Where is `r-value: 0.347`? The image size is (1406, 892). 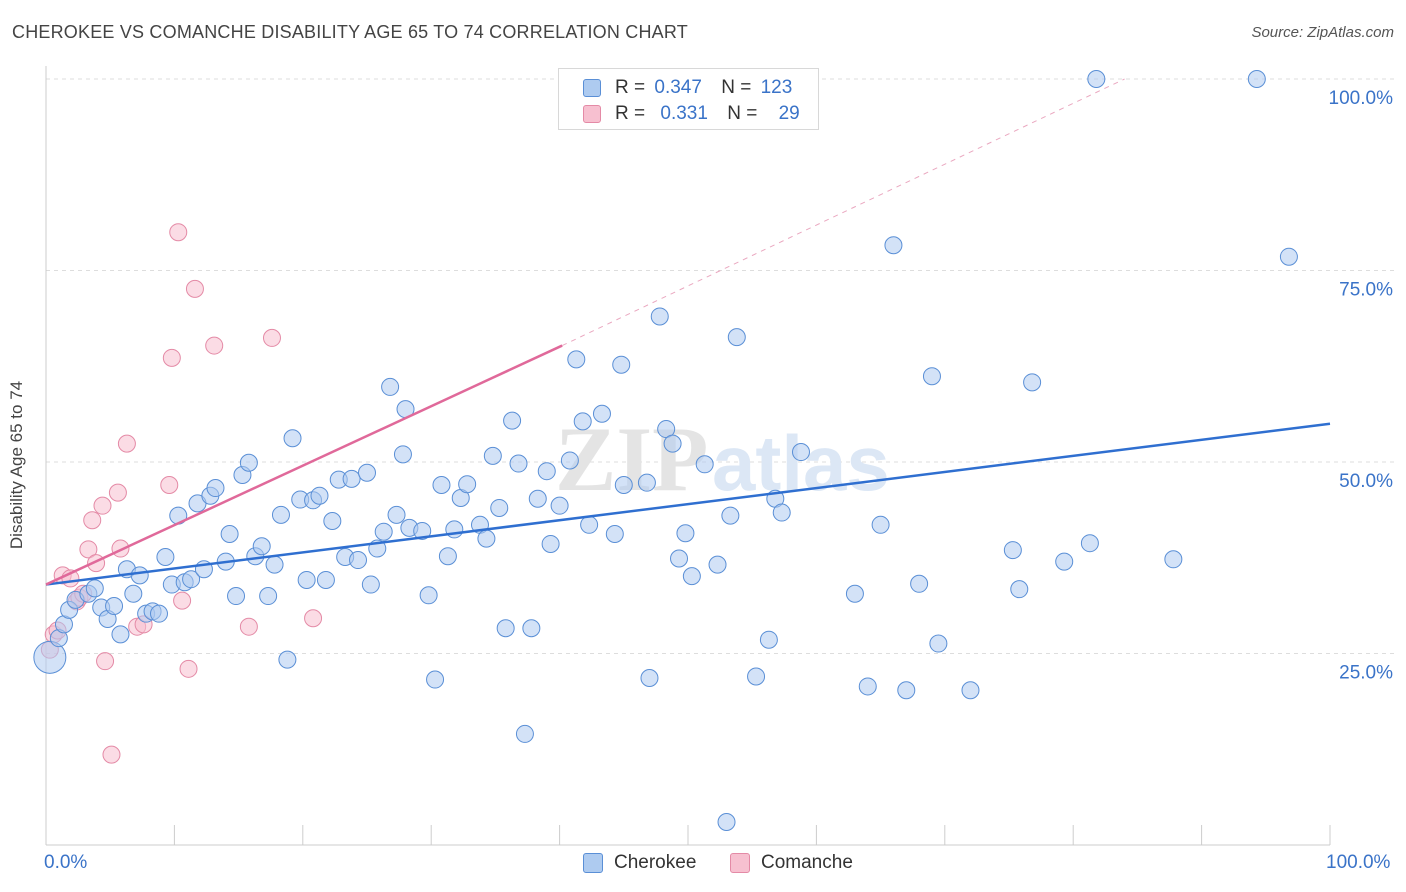
r-value: 0.347 is located at coordinates (678, 87).